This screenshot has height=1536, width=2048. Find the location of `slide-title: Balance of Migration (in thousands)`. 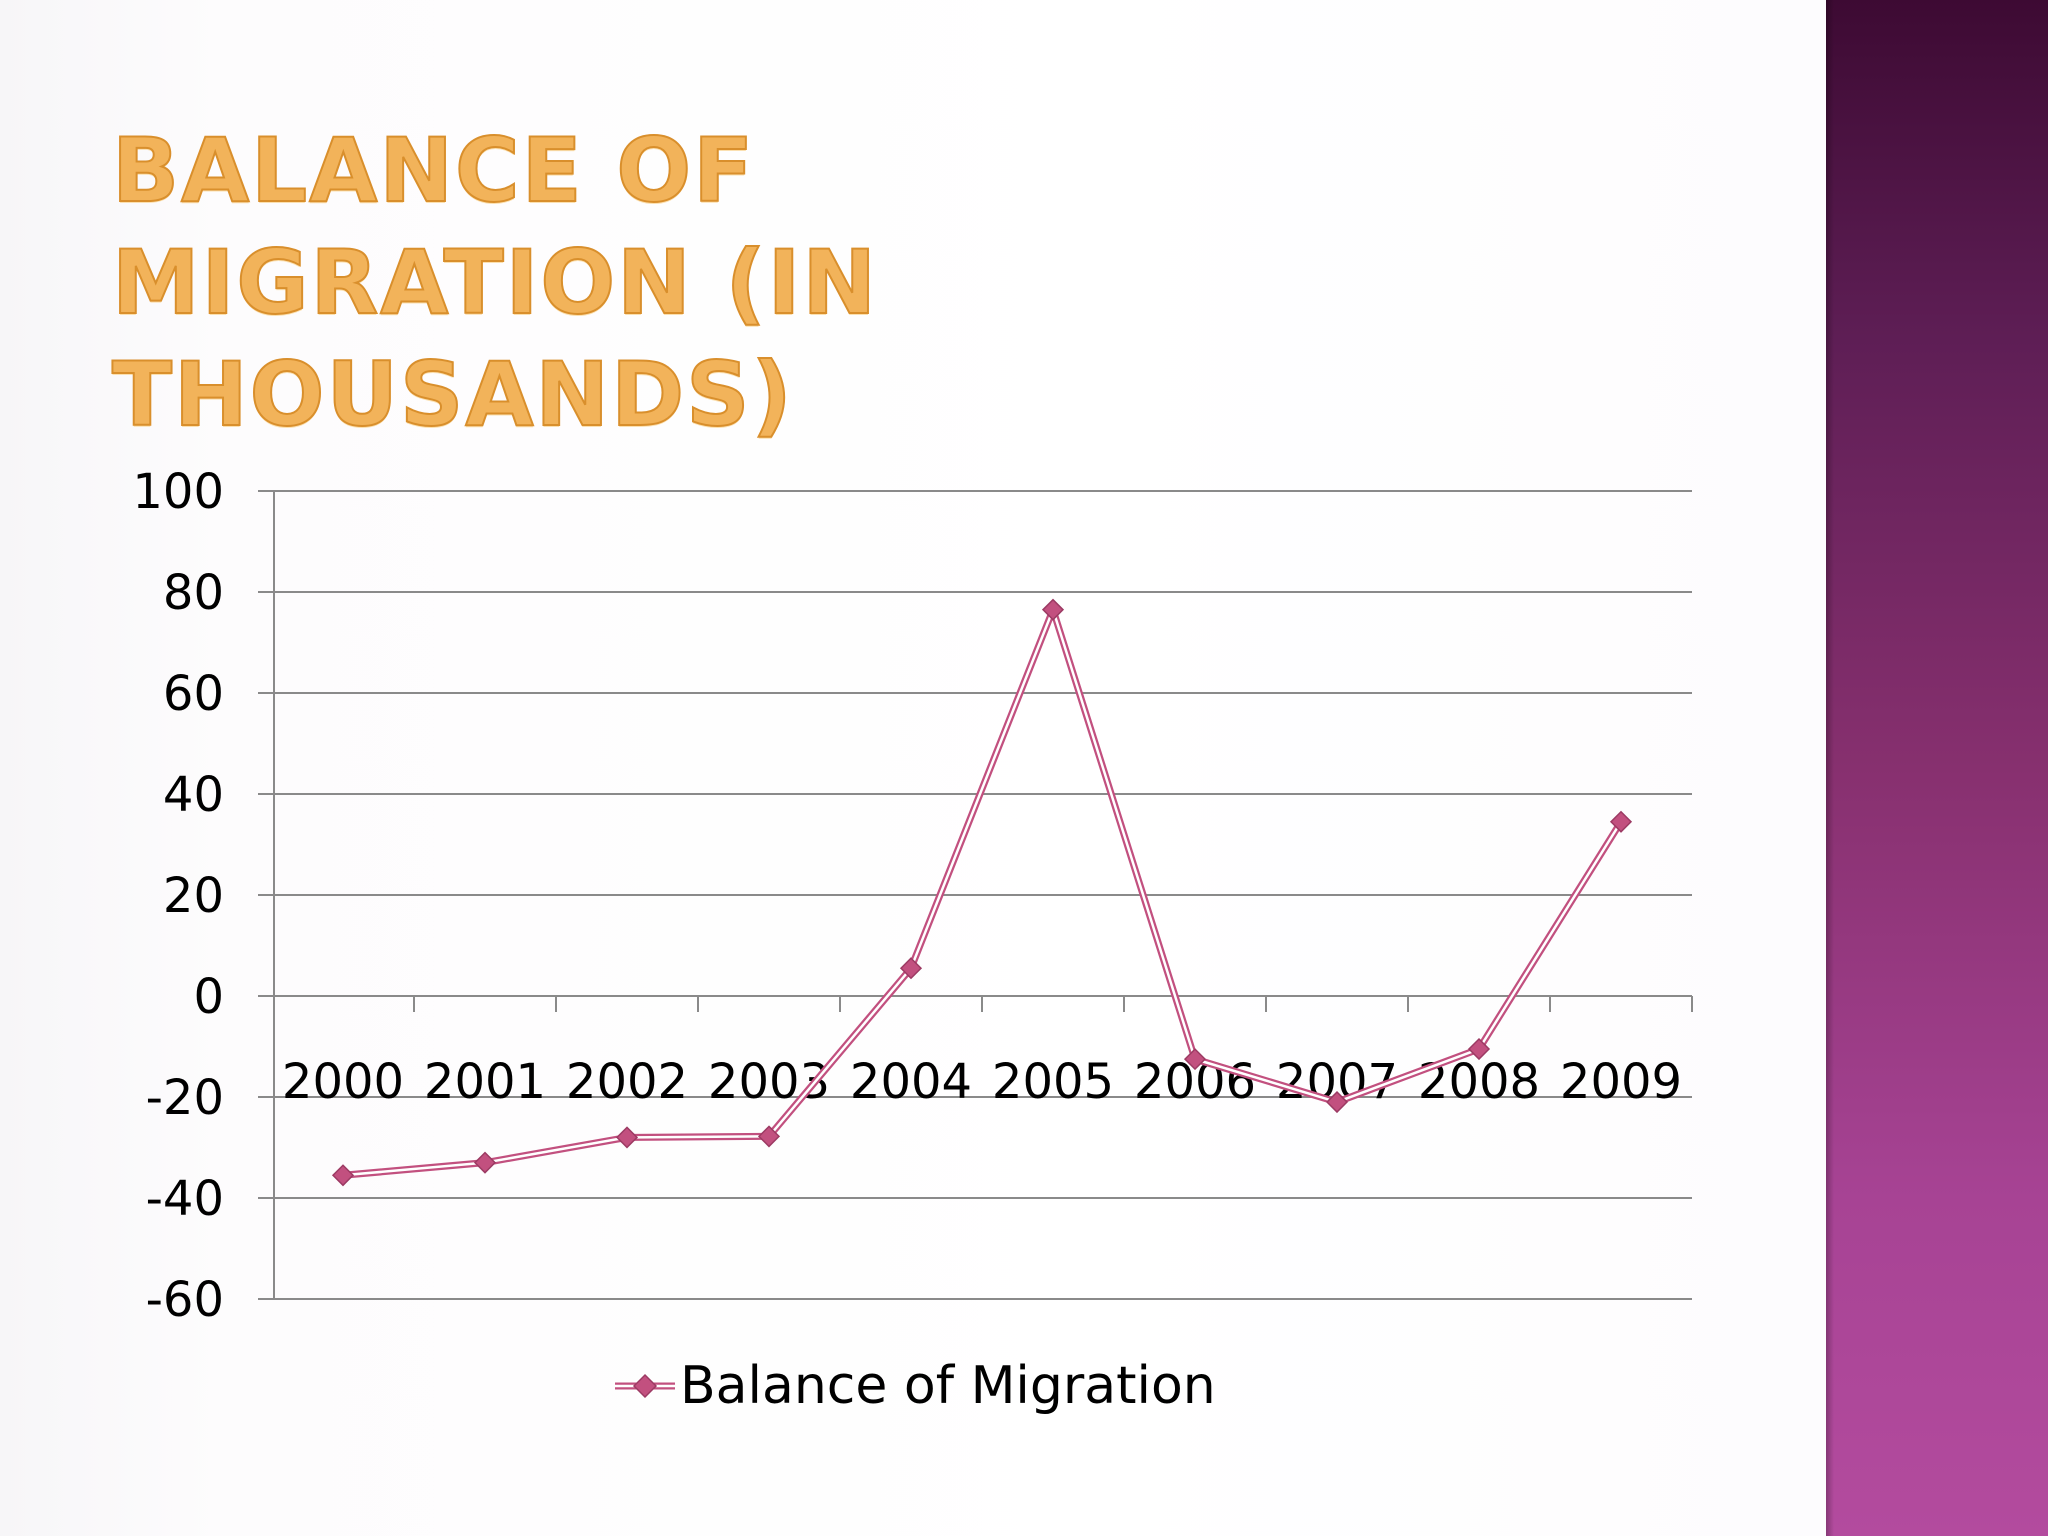

slide-title: Balance of Migration (in thousands) is located at coordinates (495, 282).